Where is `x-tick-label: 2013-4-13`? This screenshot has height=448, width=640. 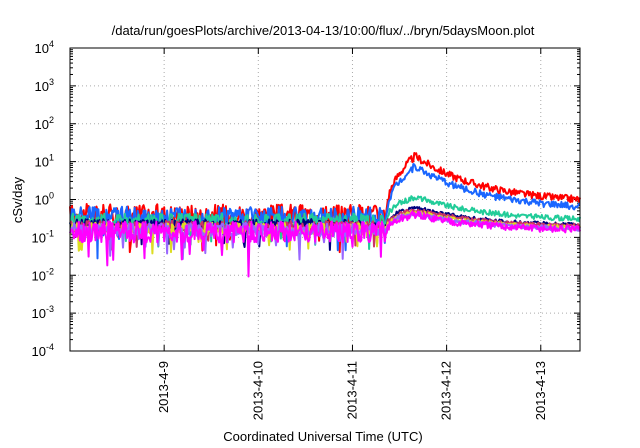
x-tick-label: 2013-4-13 is located at coordinates (540, 390).